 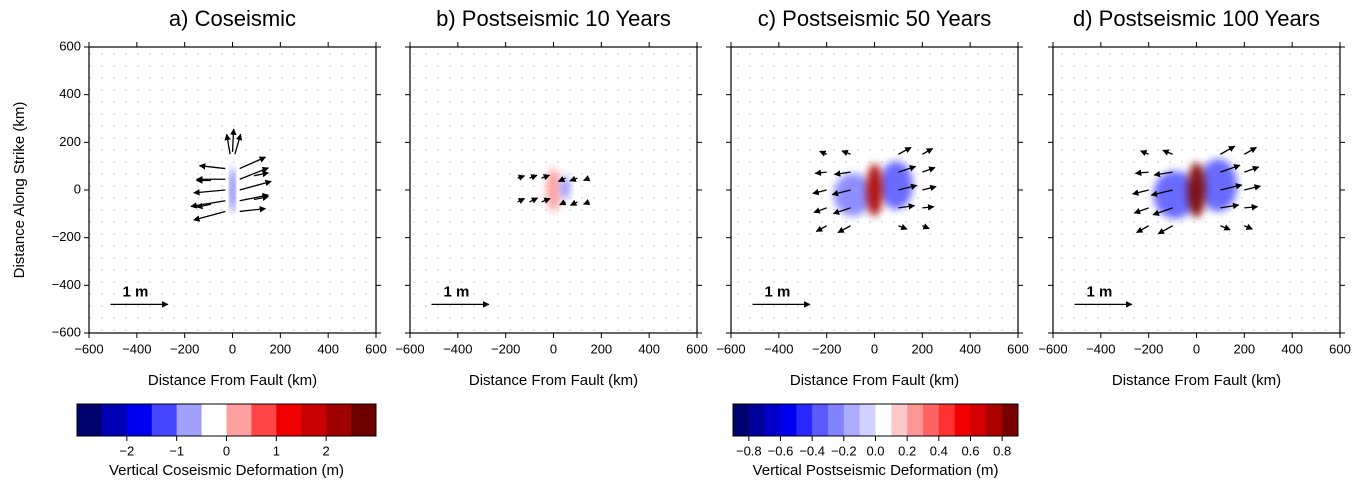 I want to click on colorbar-tick-label: 0.4, so click(x=939, y=450).